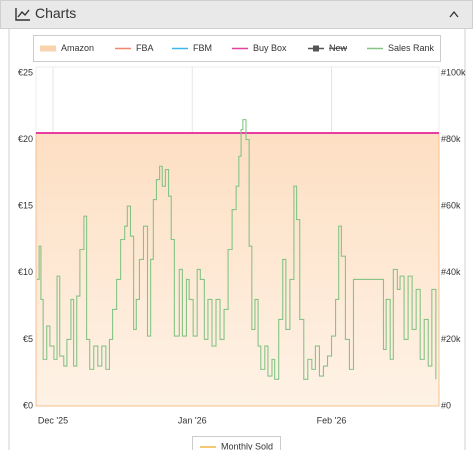 Image resolution: width=474 pixels, height=450 pixels. I want to click on y2-tick-label: #20k, so click(451, 339).